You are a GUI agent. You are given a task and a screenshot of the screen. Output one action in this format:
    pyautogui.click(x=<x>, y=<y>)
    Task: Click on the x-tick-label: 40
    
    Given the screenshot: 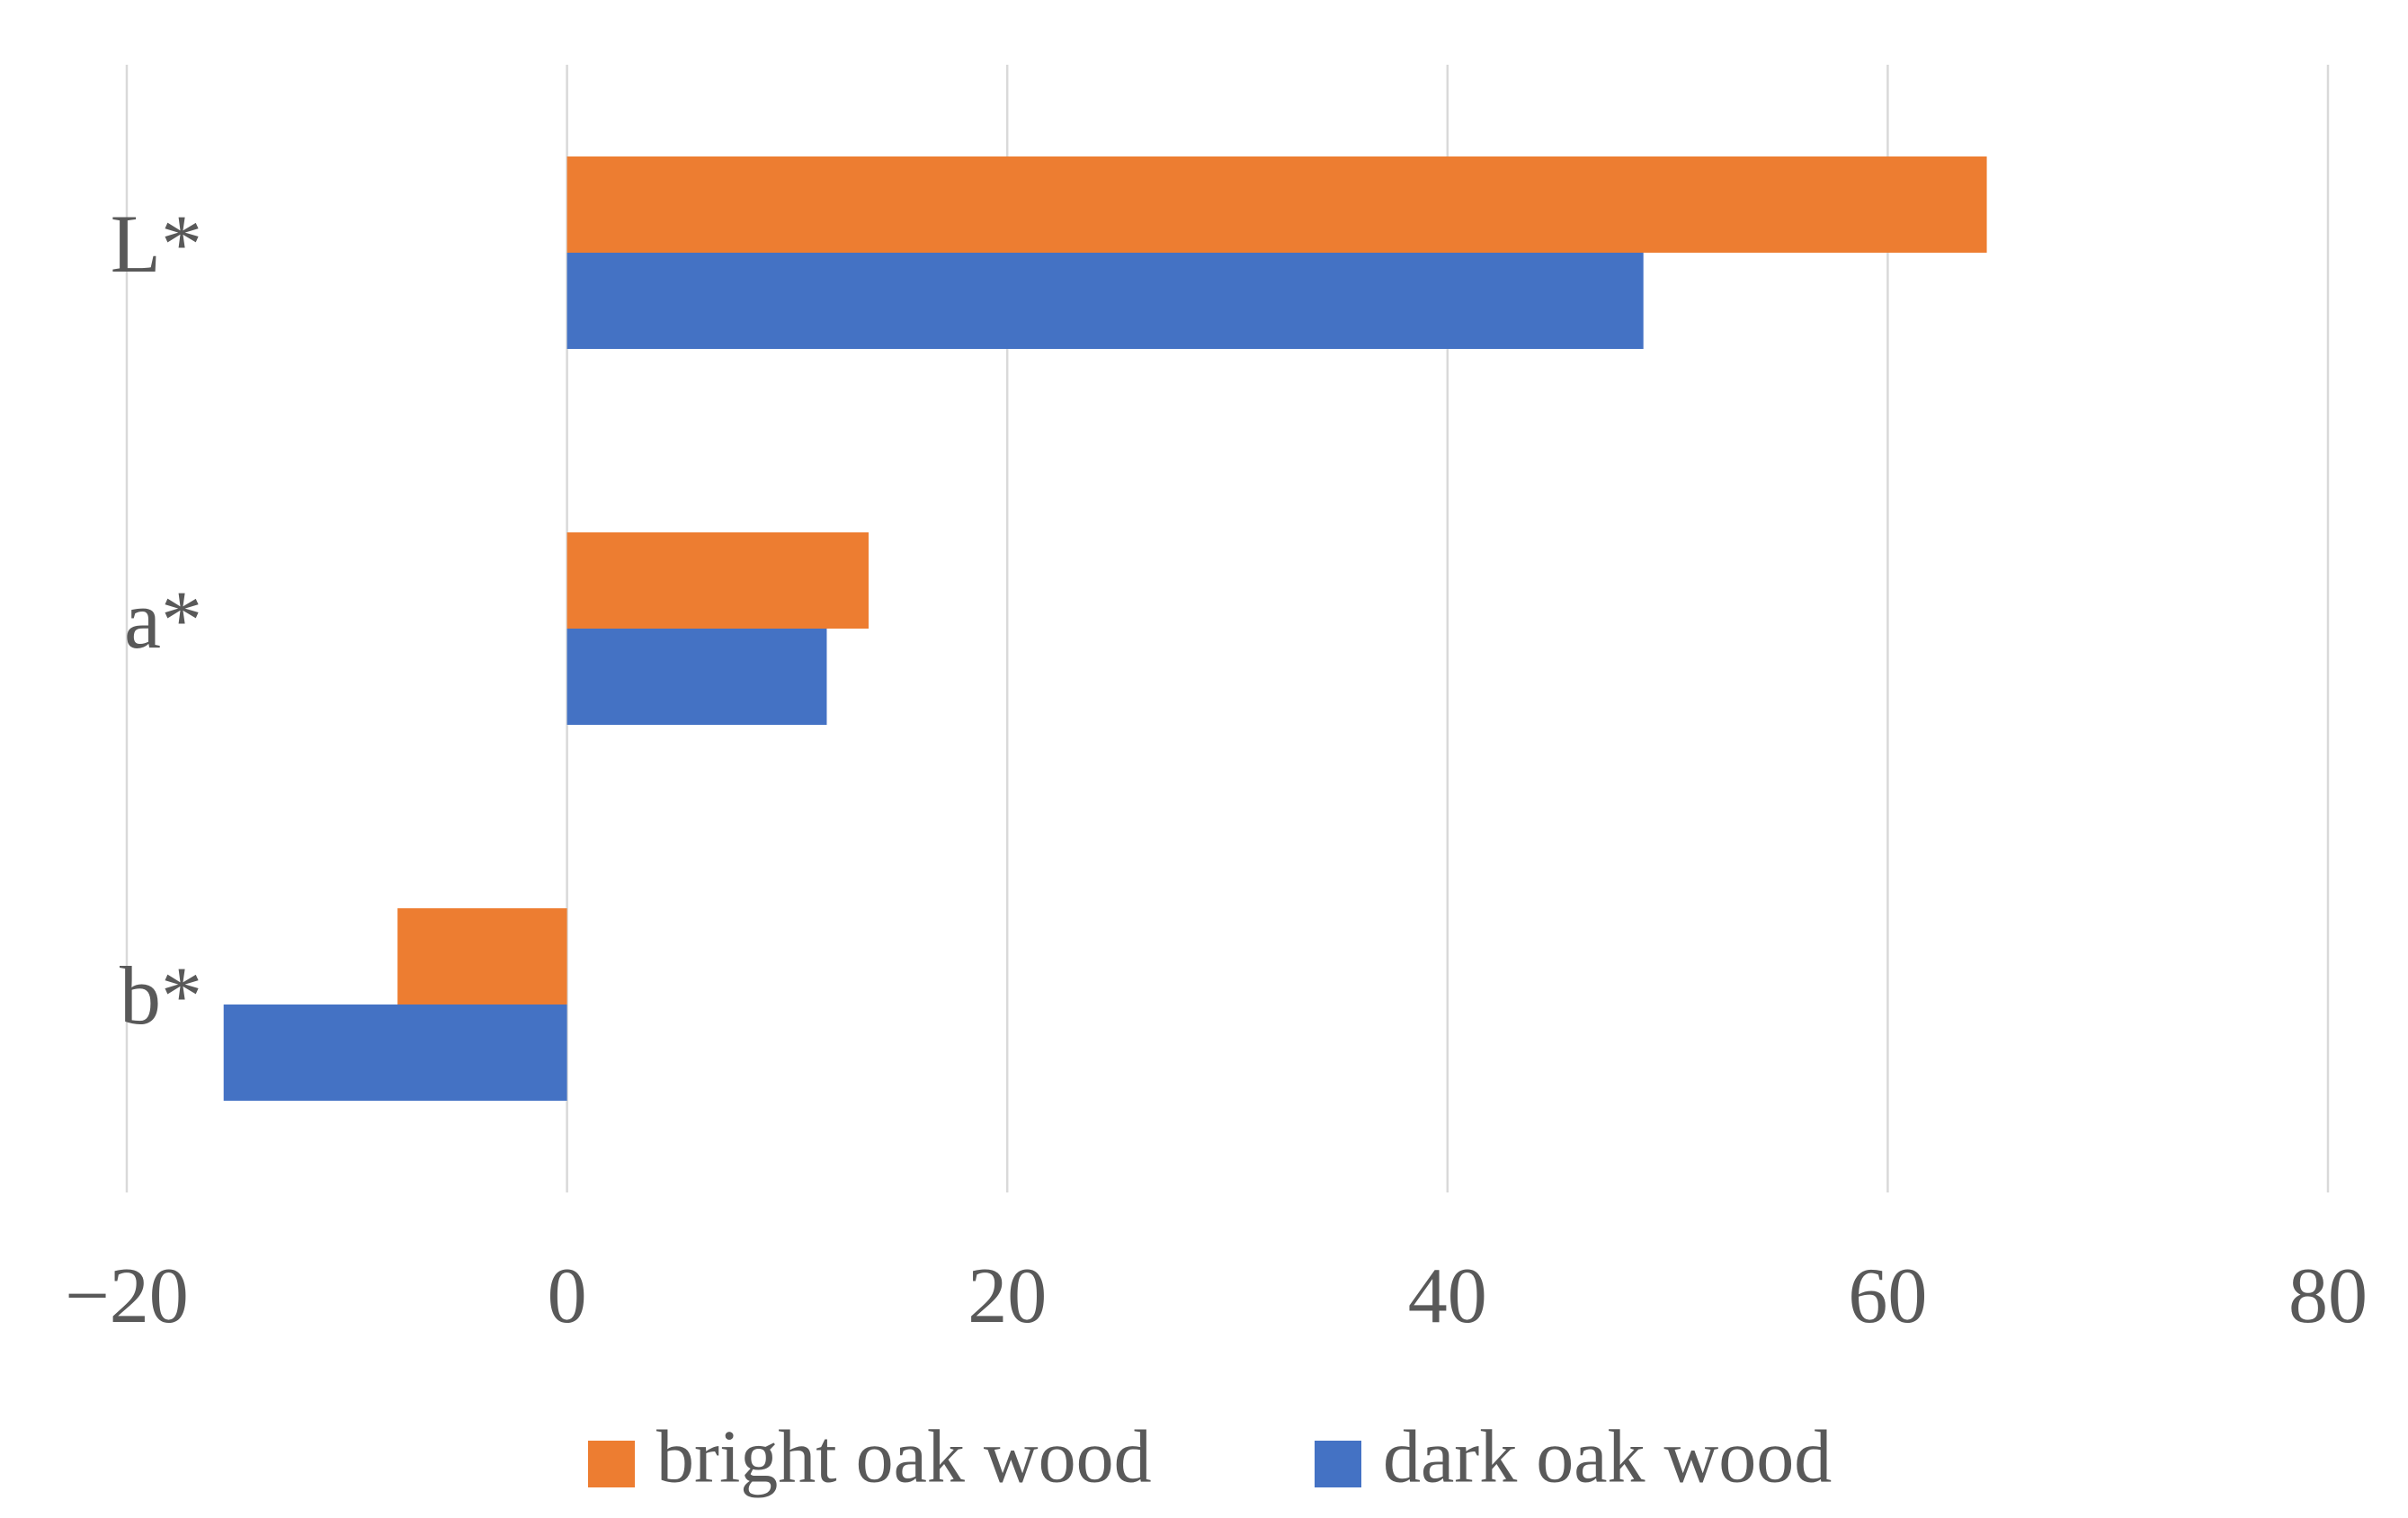 What is the action you would take?
    pyautogui.click(x=1447, y=1297)
    